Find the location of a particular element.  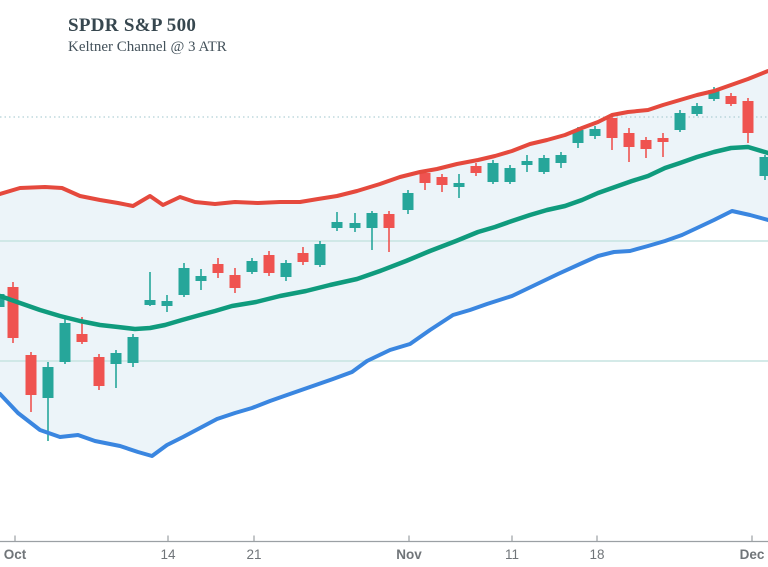

x-axis-label-18: 18 is located at coordinates (596, 554).